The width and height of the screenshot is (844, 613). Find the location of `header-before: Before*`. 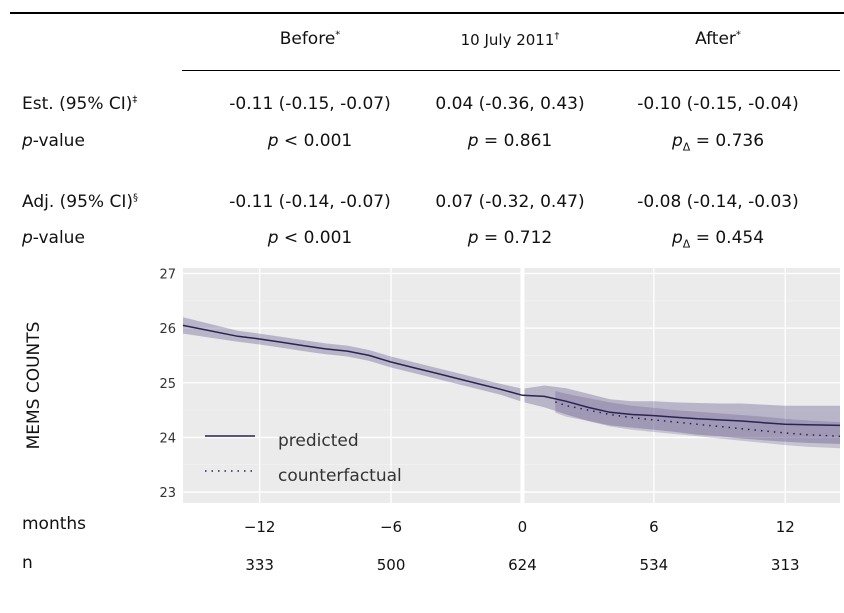

header-before: Before* is located at coordinates (310, 39).